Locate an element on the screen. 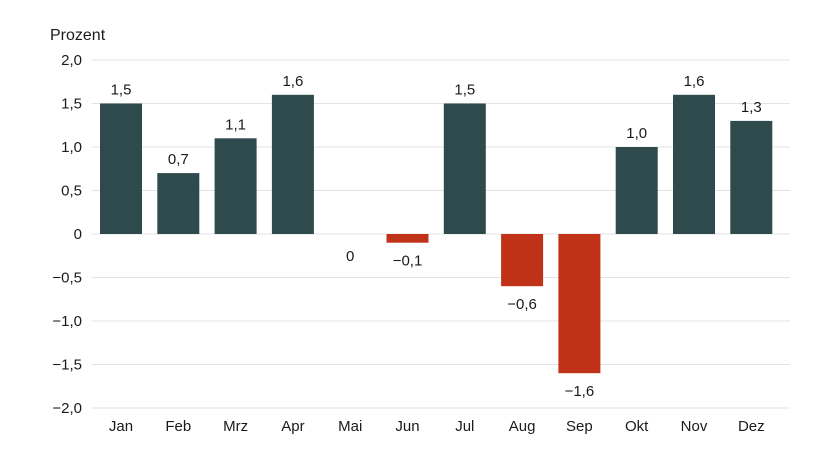  y-tick-label: 0,5 is located at coordinates (71, 191).